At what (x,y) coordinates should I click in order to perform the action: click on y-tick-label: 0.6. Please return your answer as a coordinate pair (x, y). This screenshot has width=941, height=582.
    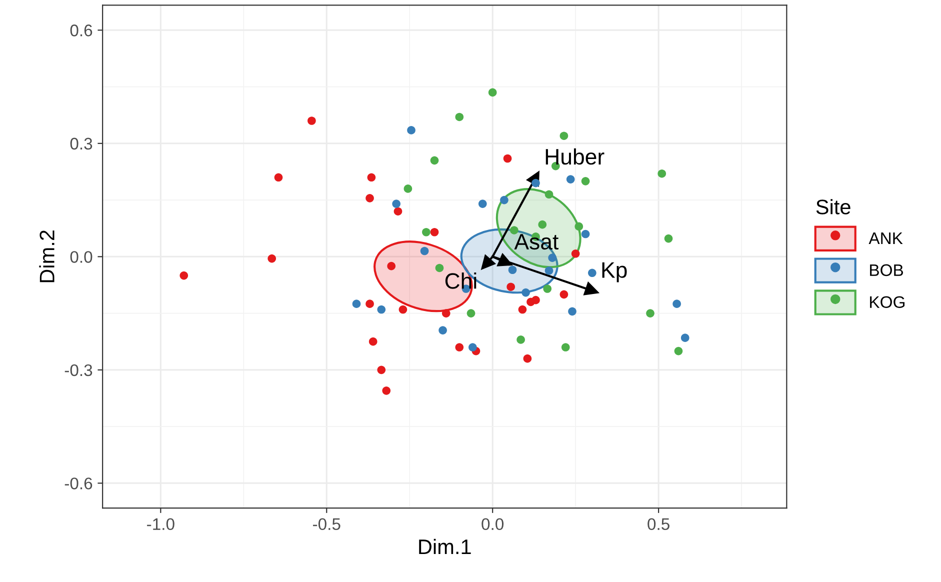
    Looking at the image, I should click on (81, 30).